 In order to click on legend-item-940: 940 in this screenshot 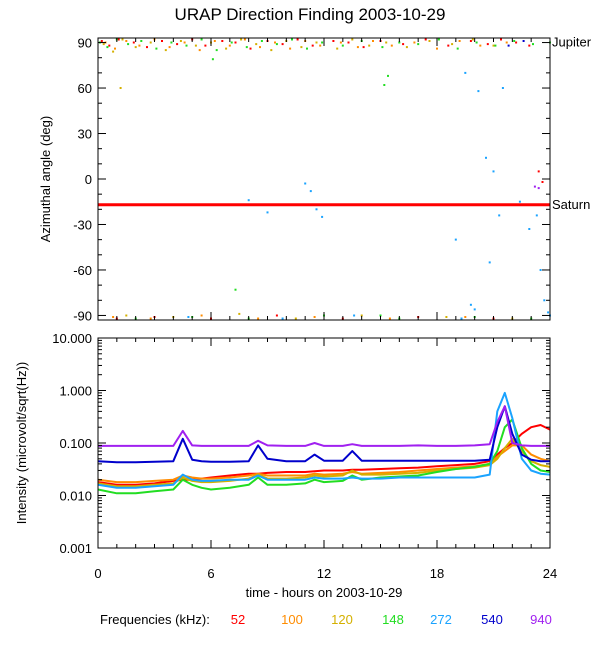, I will do `click(541, 619)`.